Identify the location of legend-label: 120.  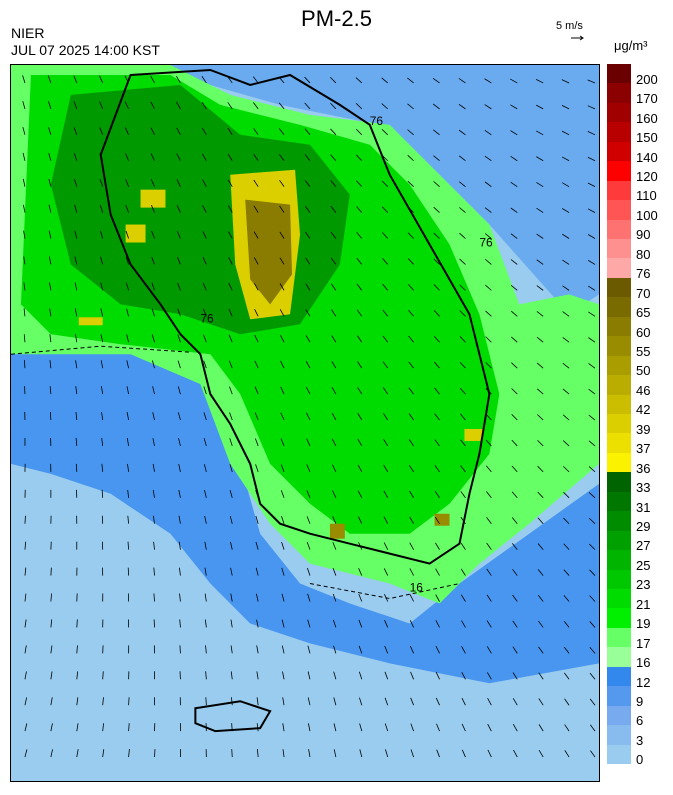
(647, 176).